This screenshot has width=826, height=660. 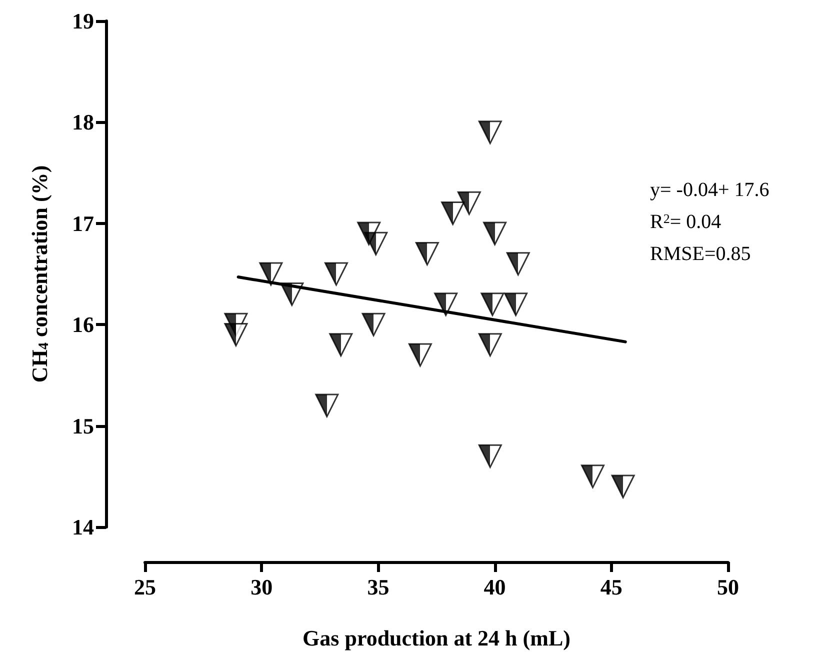 What do you see at coordinates (700, 254) in the screenshot?
I see `annotation: RMSE=0.85` at bounding box center [700, 254].